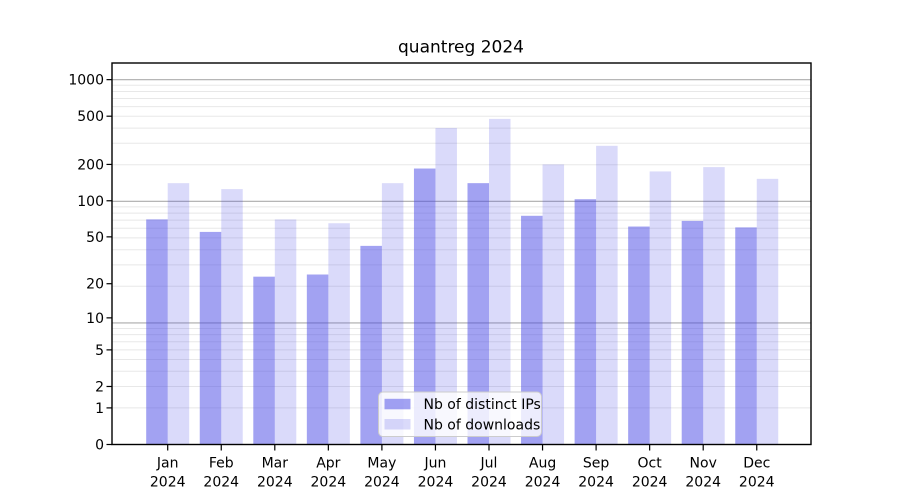 The image size is (900, 500). I want to click on y-tick-label-0: 0, so click(99, 446).